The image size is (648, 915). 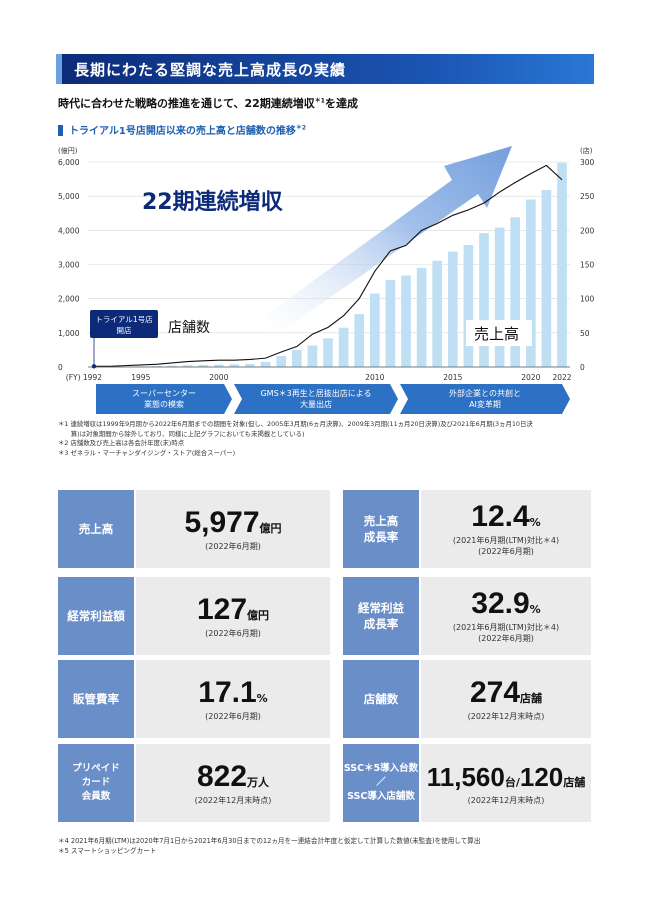 What do you see at coordinates (84, 377) in the screenshot?
I see `x-tick: (FY) 1992` at bounding box center [84, 377].